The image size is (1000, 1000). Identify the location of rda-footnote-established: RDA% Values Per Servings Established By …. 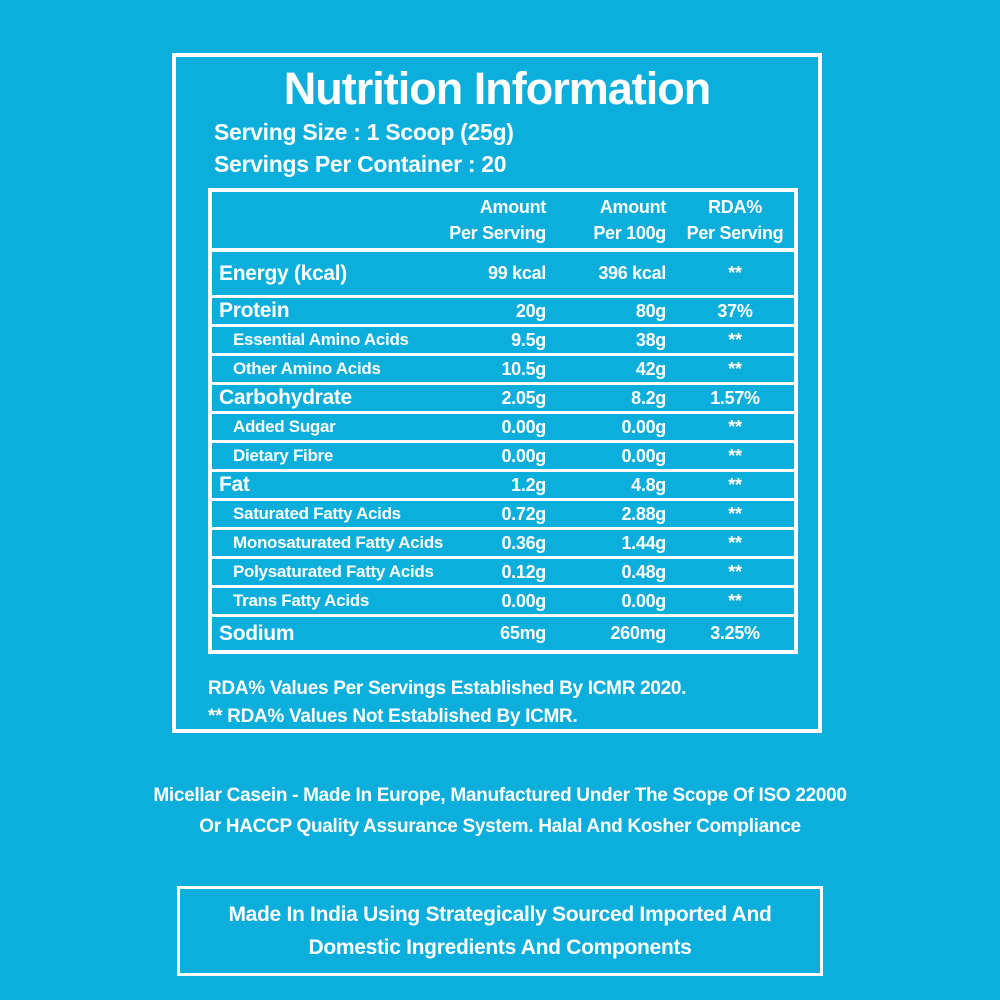
(447, 688).